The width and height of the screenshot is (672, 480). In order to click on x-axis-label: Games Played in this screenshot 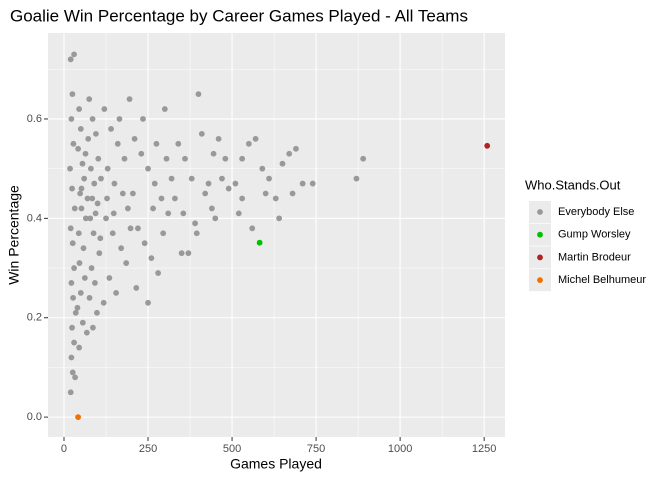, I will do `click(276, 464)`.